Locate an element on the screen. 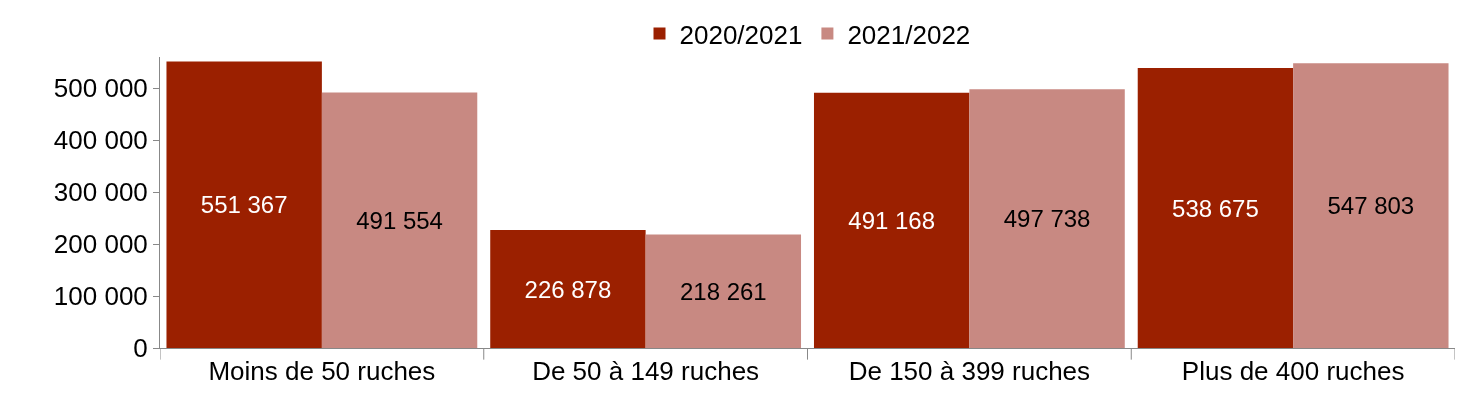  legend-label: 2021/2022 is located at coordinates (909, 34).